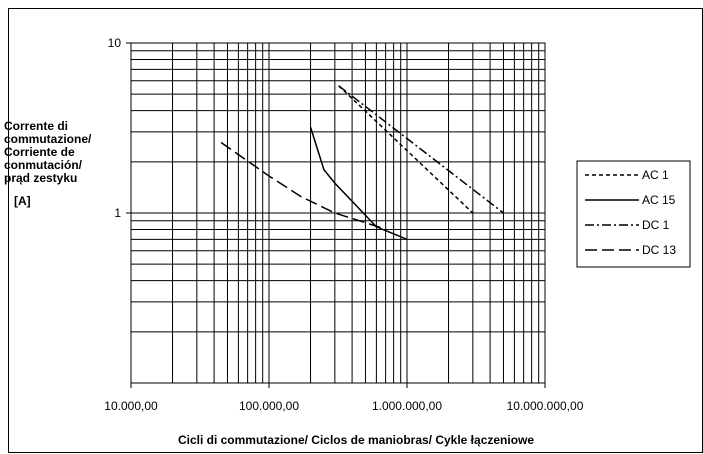  What do you see at coordinates (48, 139) in the screenshot?
I see `y-axis-label-line: commutazione/` at bounding box center [48, 139].